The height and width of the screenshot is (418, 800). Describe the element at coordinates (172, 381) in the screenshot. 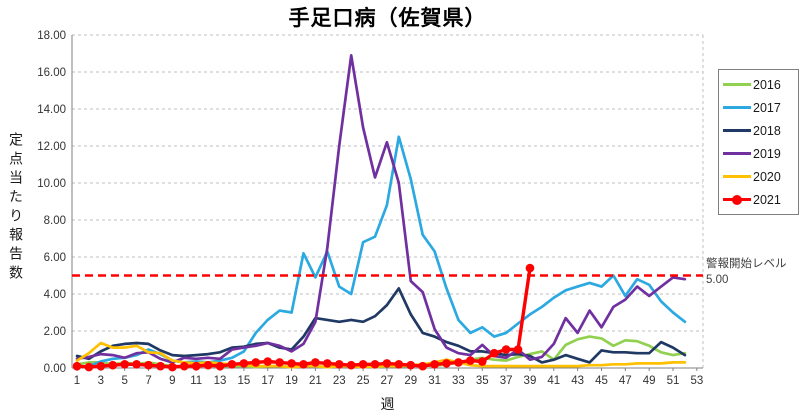

I see `svg-text: 9` at that location.